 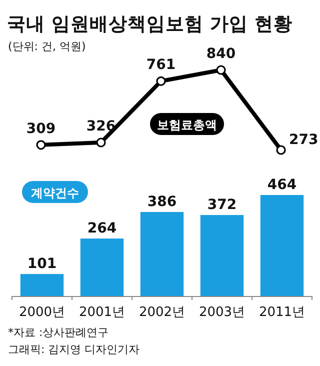 What do you see at coordinates (222, 312) in the screenshot?
I see `x-tick-label: 2003년` at bounding box center [222, 312].